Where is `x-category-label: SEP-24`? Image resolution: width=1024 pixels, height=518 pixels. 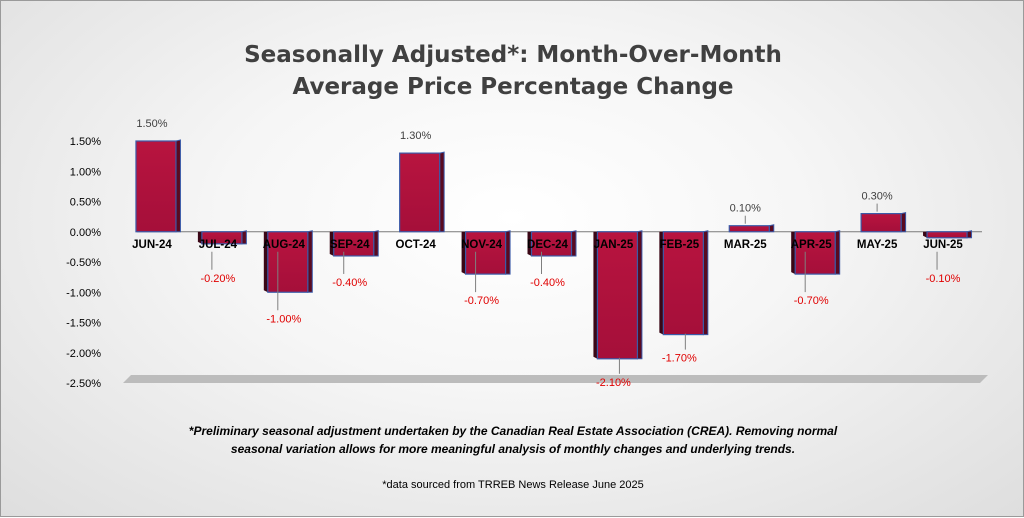 x-category-label: SEP-24 is located at coordinates (350, 245).